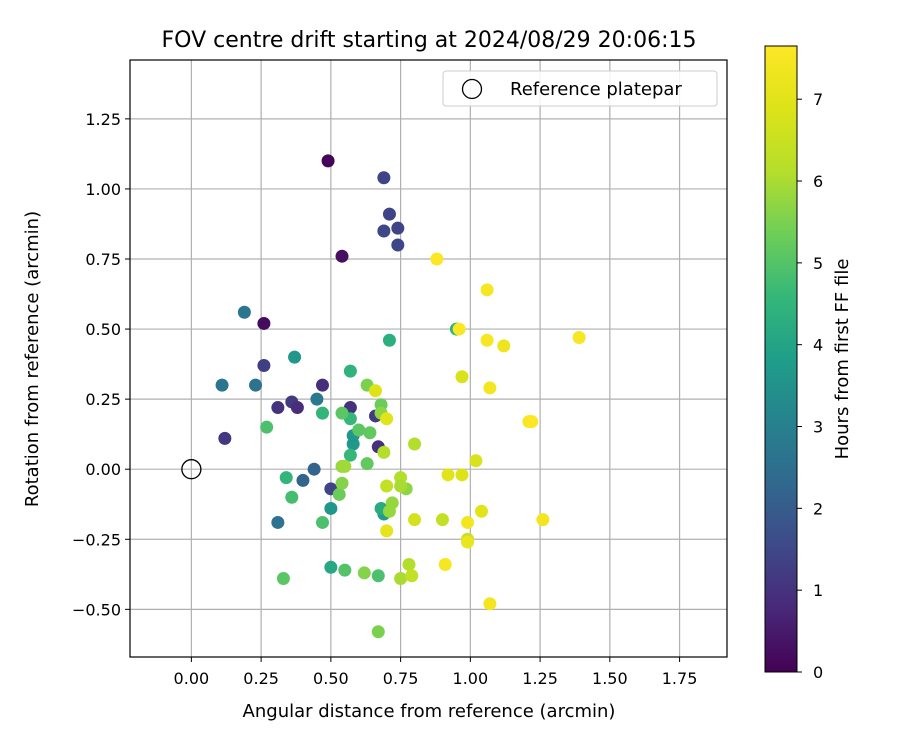 The height and width of the screenshot is (754, 900). I want to click on y-tick-label: 1.00, so click(103, 189).